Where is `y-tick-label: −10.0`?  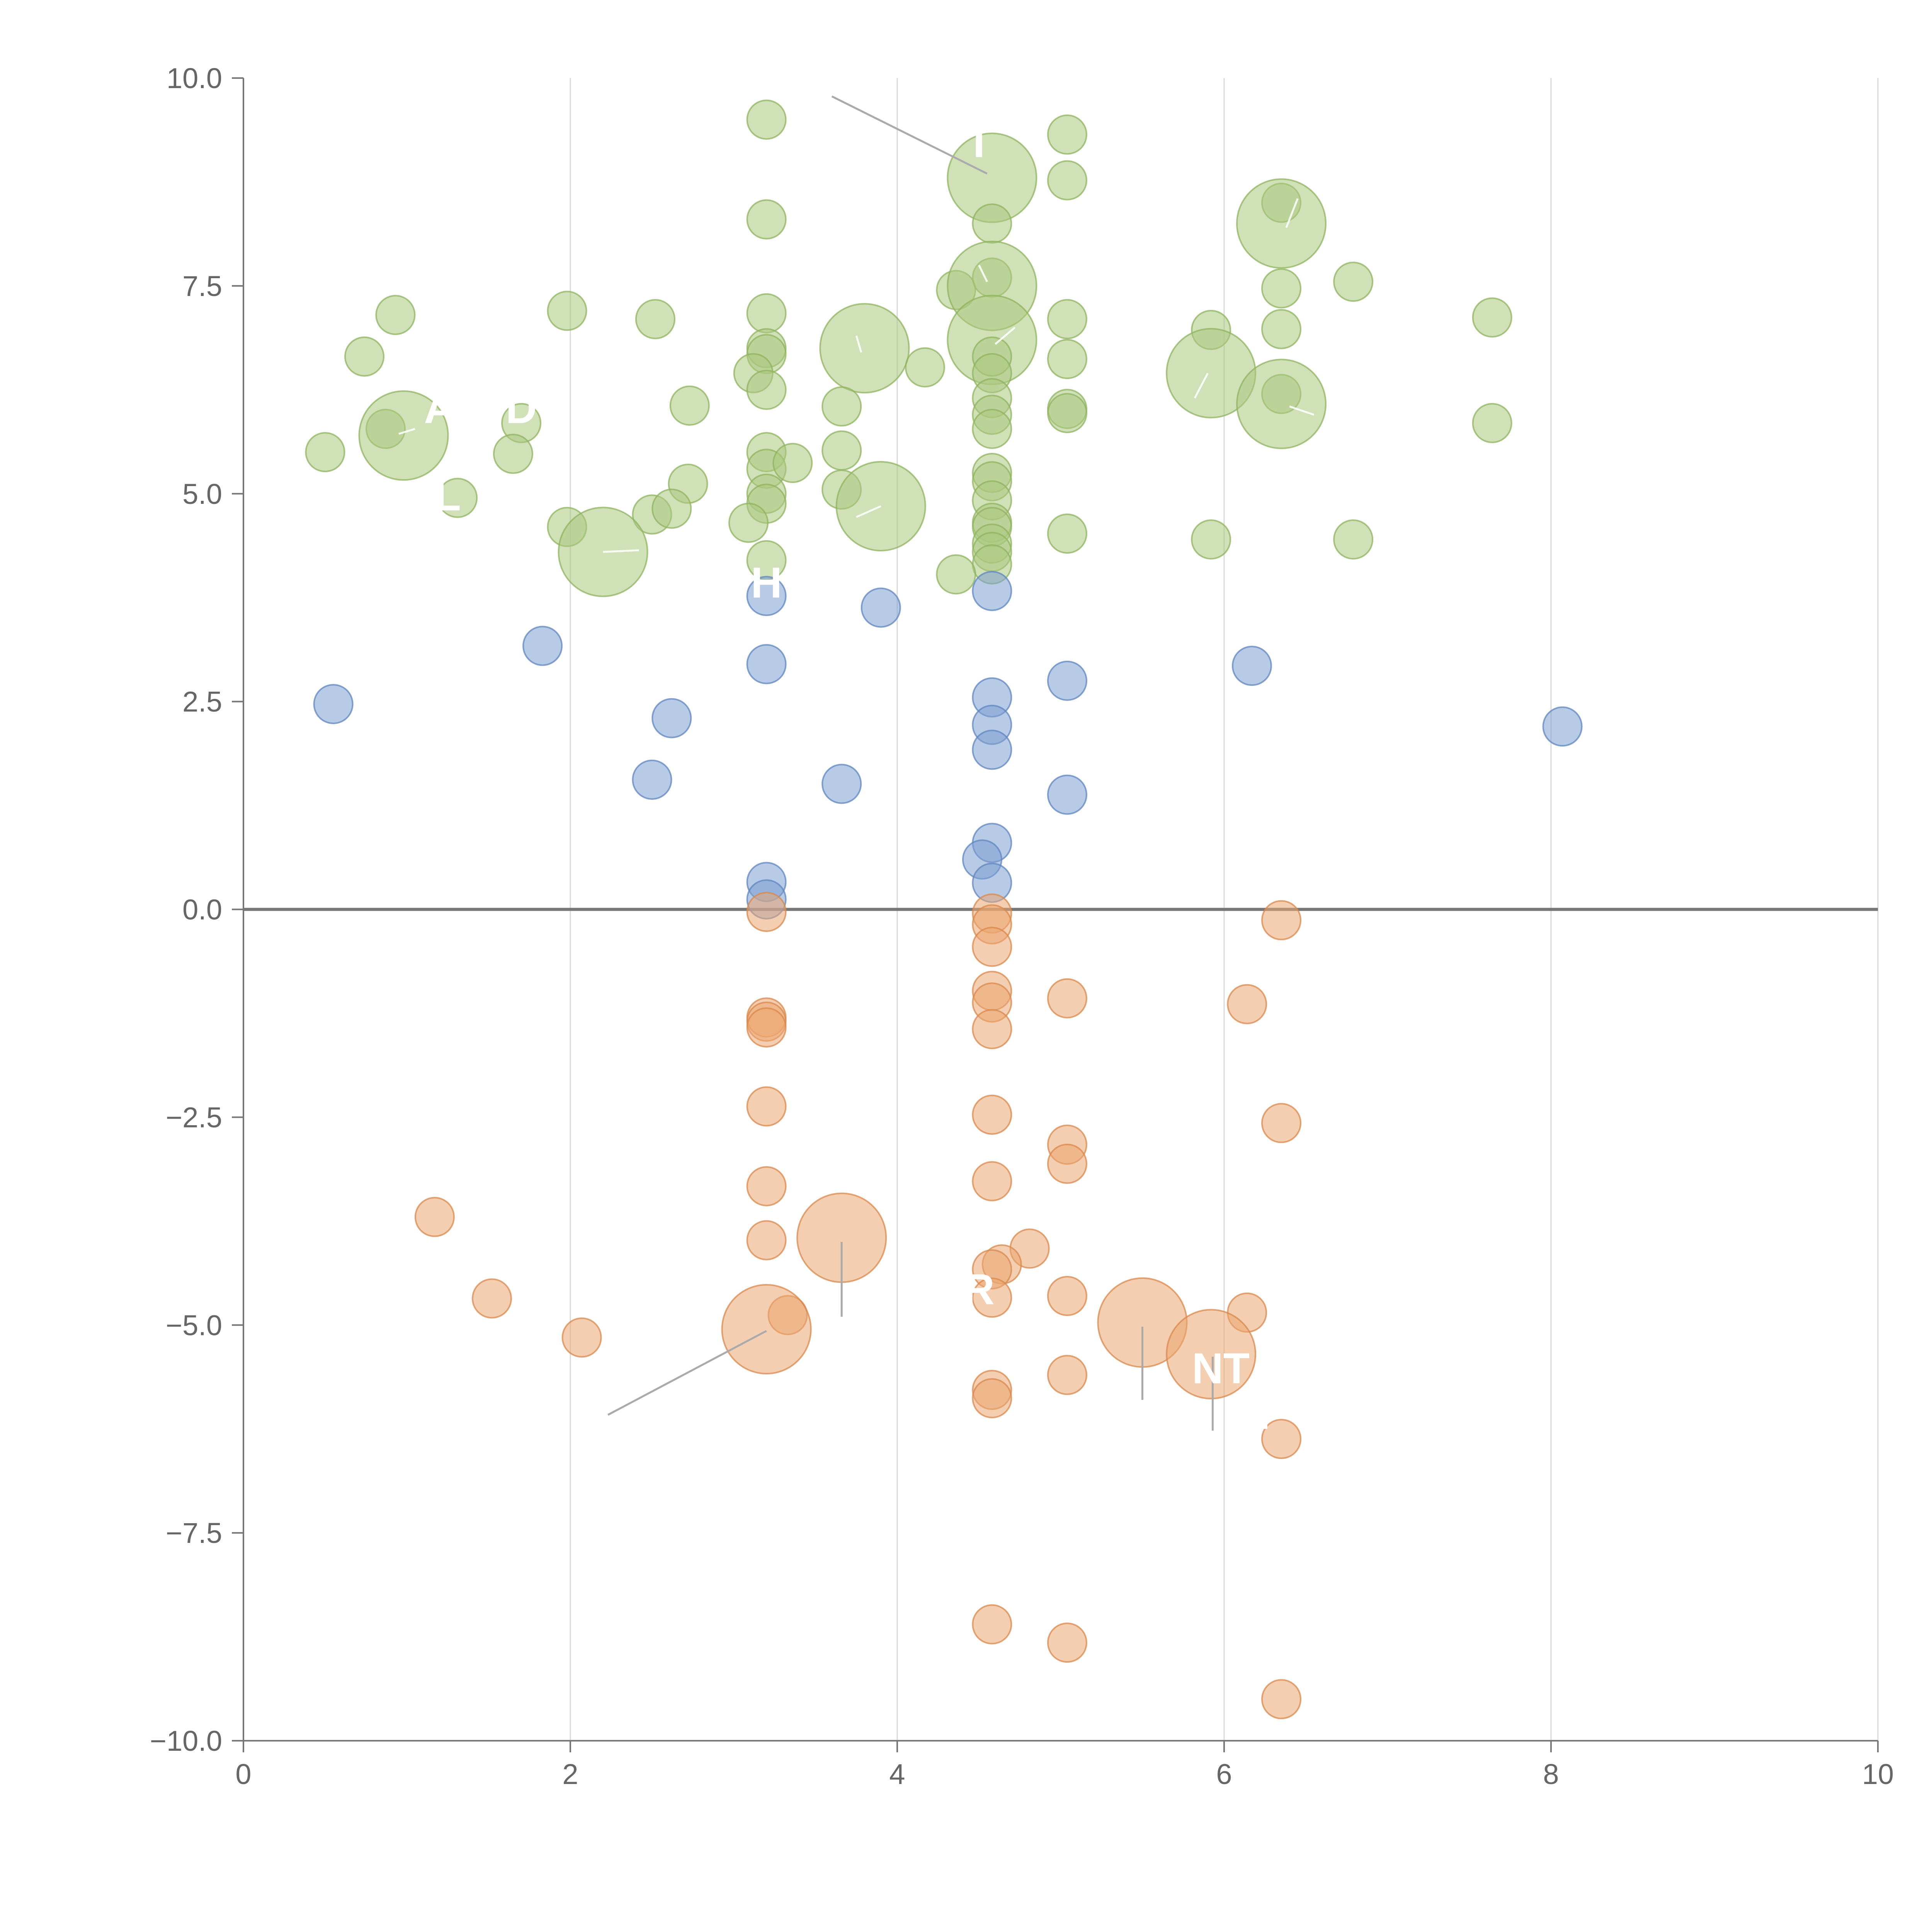 y-tick-label: −10.0 is located at coordinates (186, 1741).